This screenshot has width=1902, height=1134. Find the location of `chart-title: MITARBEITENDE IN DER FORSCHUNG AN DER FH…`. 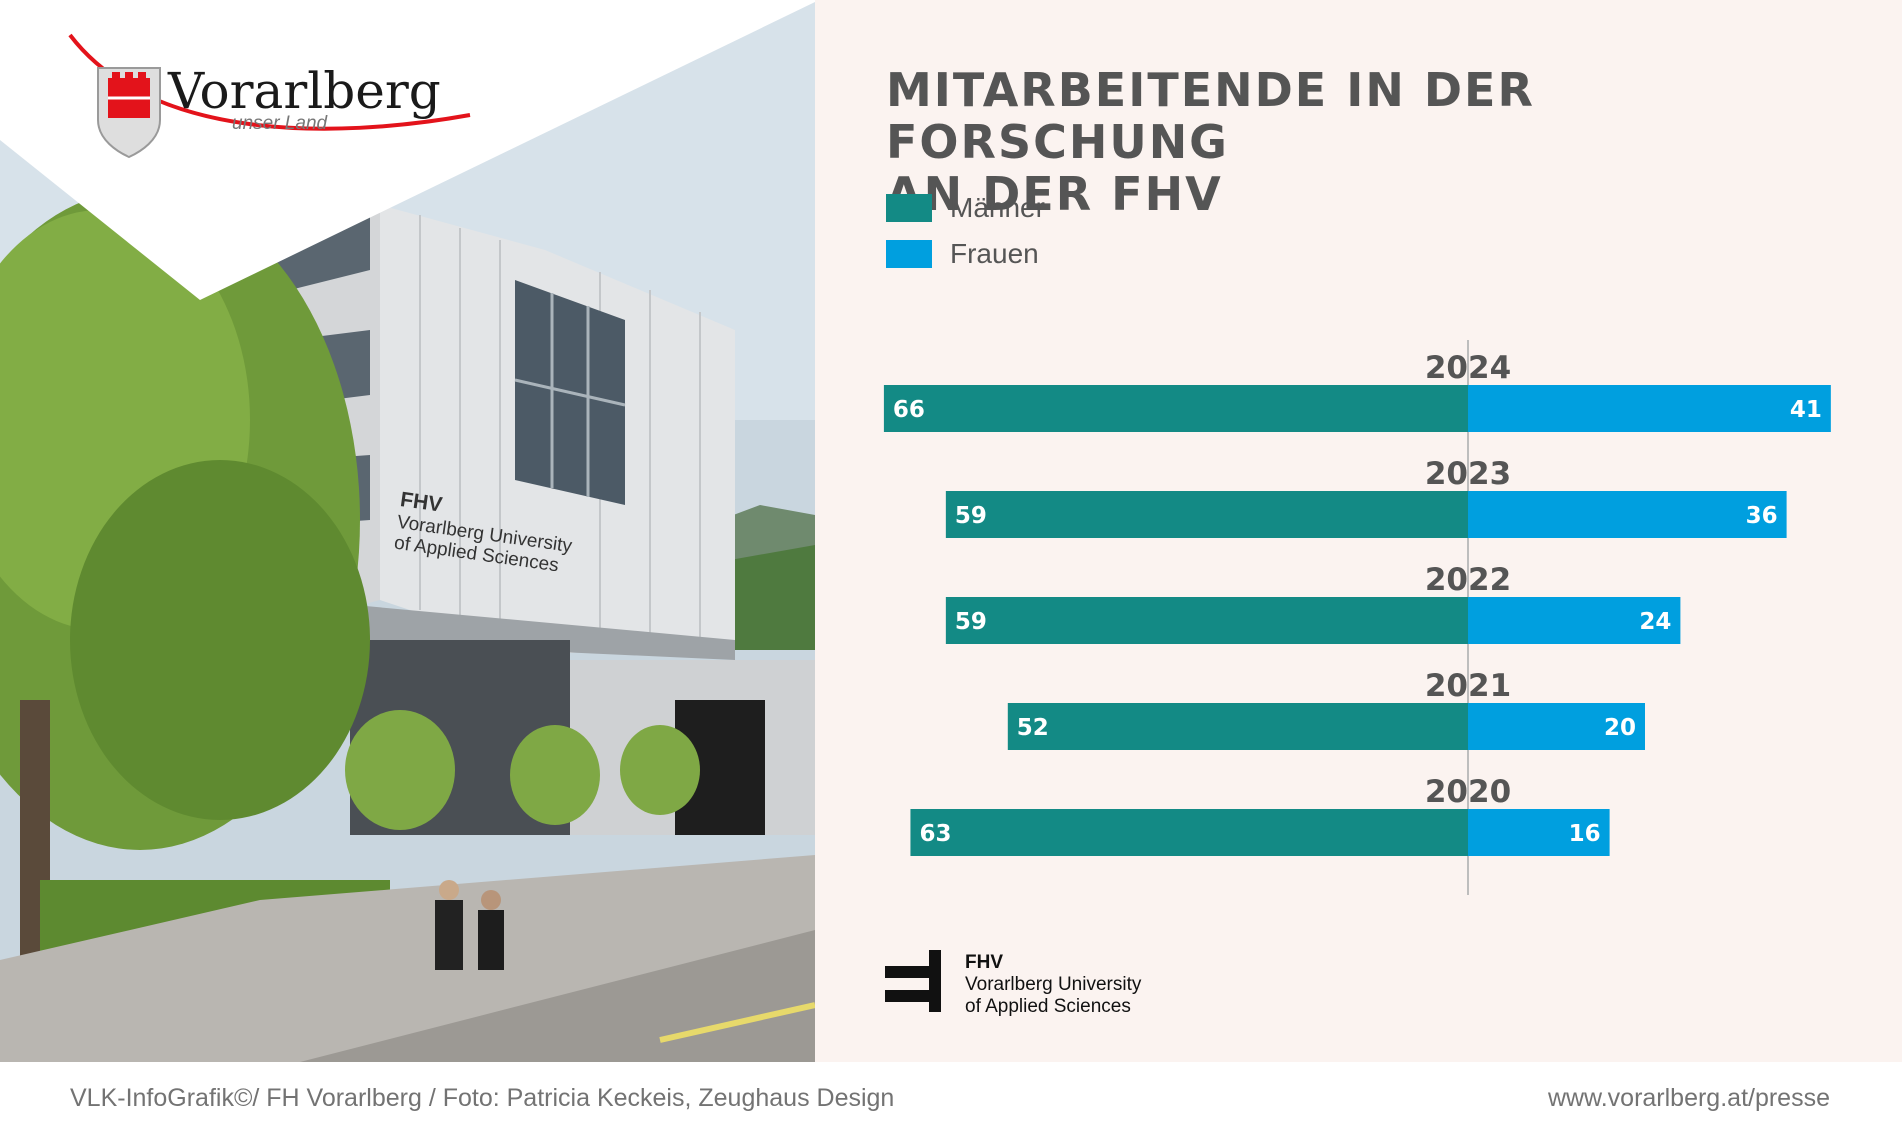

chart-title: MITARBEITENDE IN DER FORSCHUNG AN DER FH… is located at coordinates (1361, 142).